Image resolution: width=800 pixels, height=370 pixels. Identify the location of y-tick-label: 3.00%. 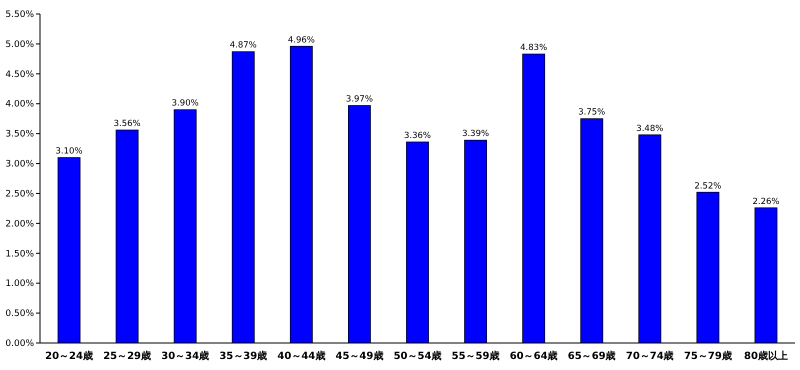
(19, 165).